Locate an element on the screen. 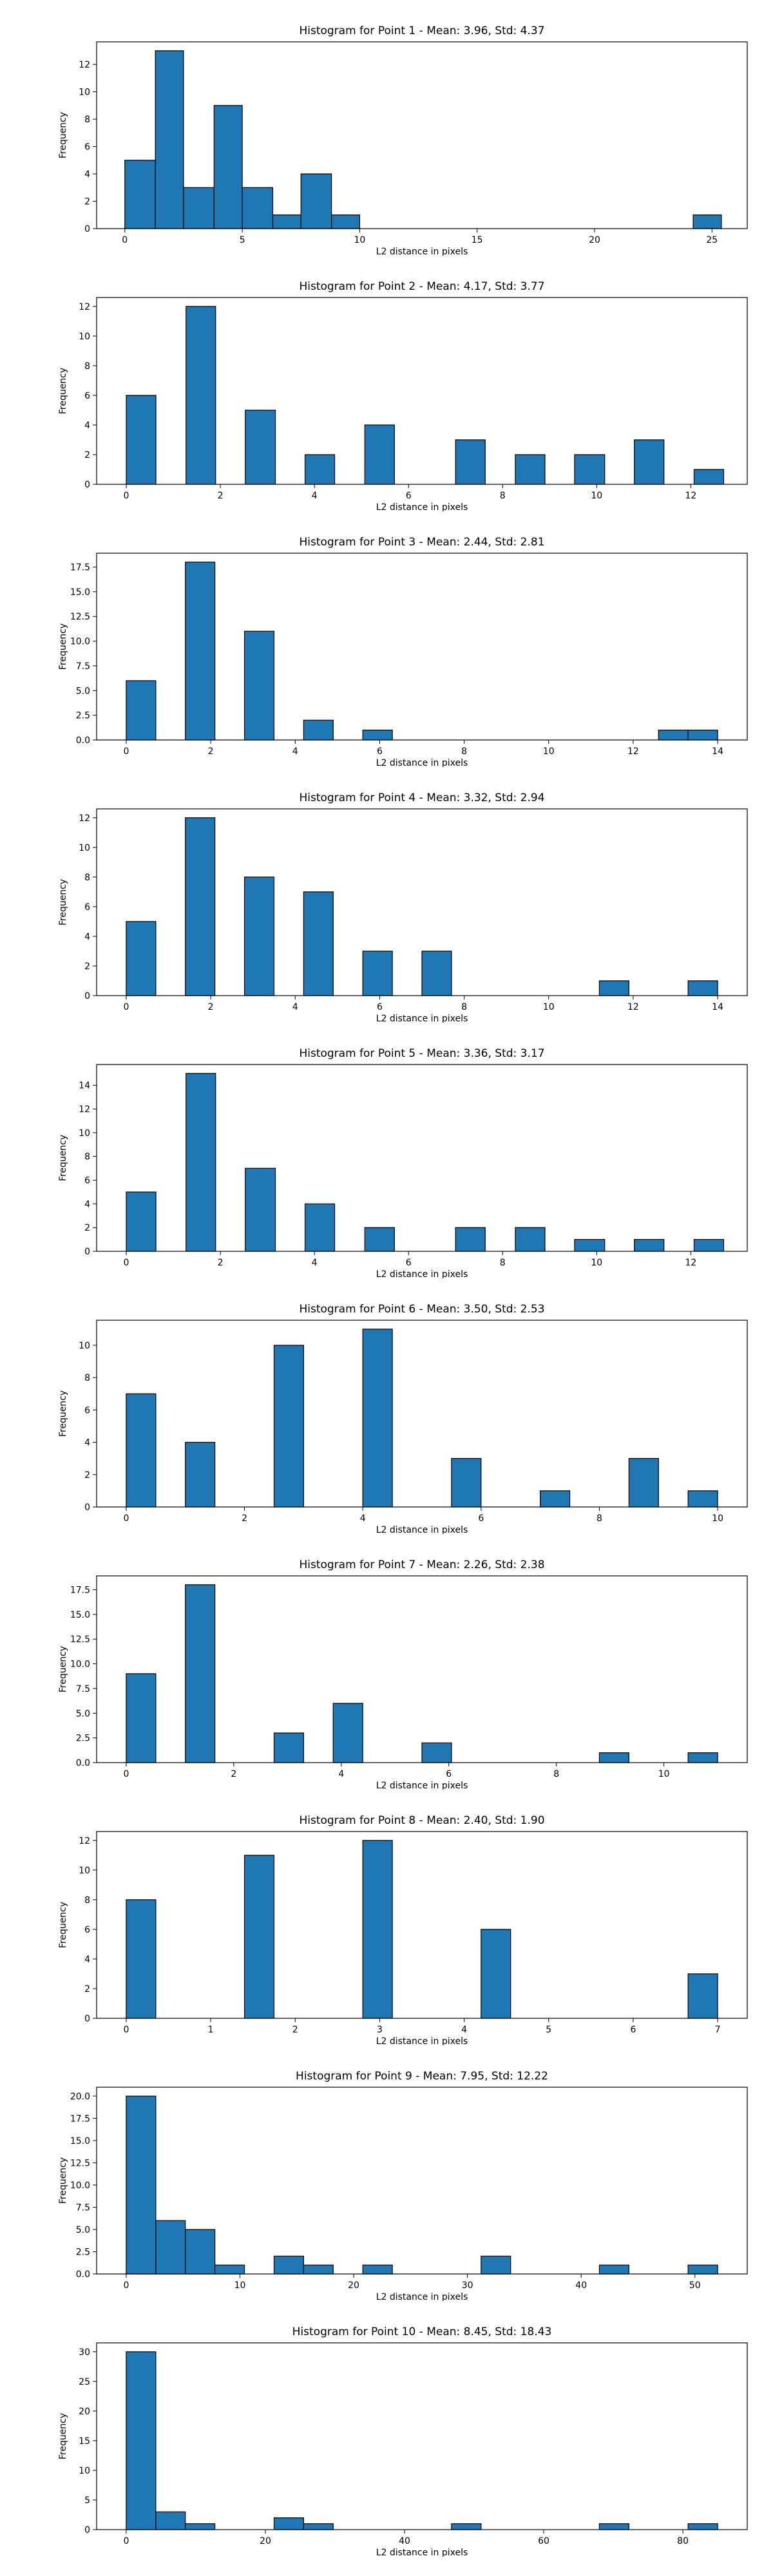  x-tick-label: 30 is located at coordinates (468, 2285).